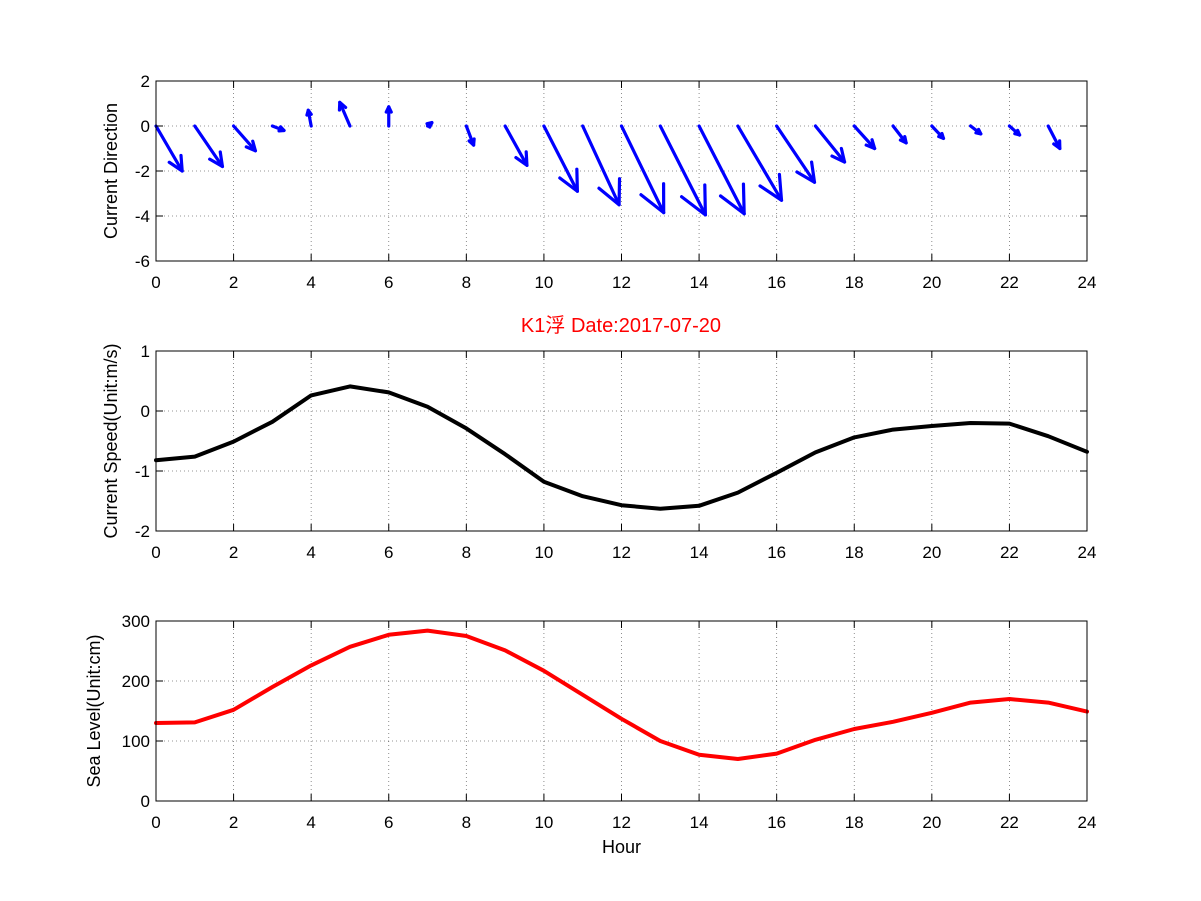 This screenshot has width=1201, height=901. Describe the element at coordinates (699, 822) in the screenshot. I see `sea-level-x-tick-label: 14` at that location.